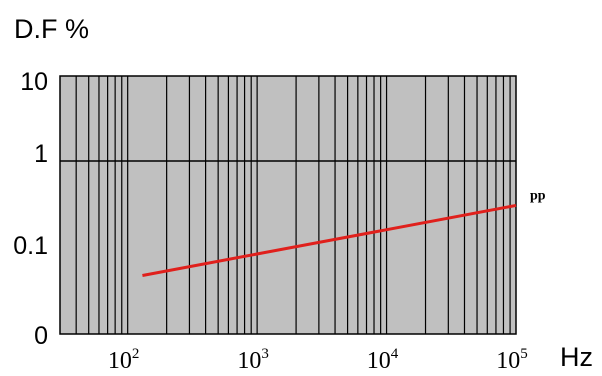 The width and height of the screenshot is (602, 376). What do you see at coordinates (41, 154) in the screenshot?
I see `y-tick-label: 1` at bounding box center [41, 154].